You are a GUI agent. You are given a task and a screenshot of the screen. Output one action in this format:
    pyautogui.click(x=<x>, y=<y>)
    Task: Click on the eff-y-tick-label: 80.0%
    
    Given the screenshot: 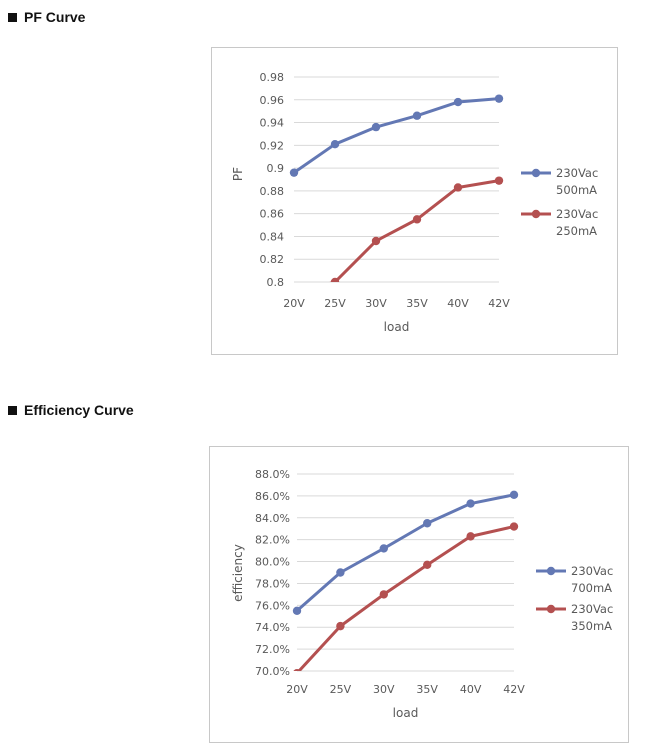 What is the action you would take?
    pyautogui.click(x=272, y=562)
    